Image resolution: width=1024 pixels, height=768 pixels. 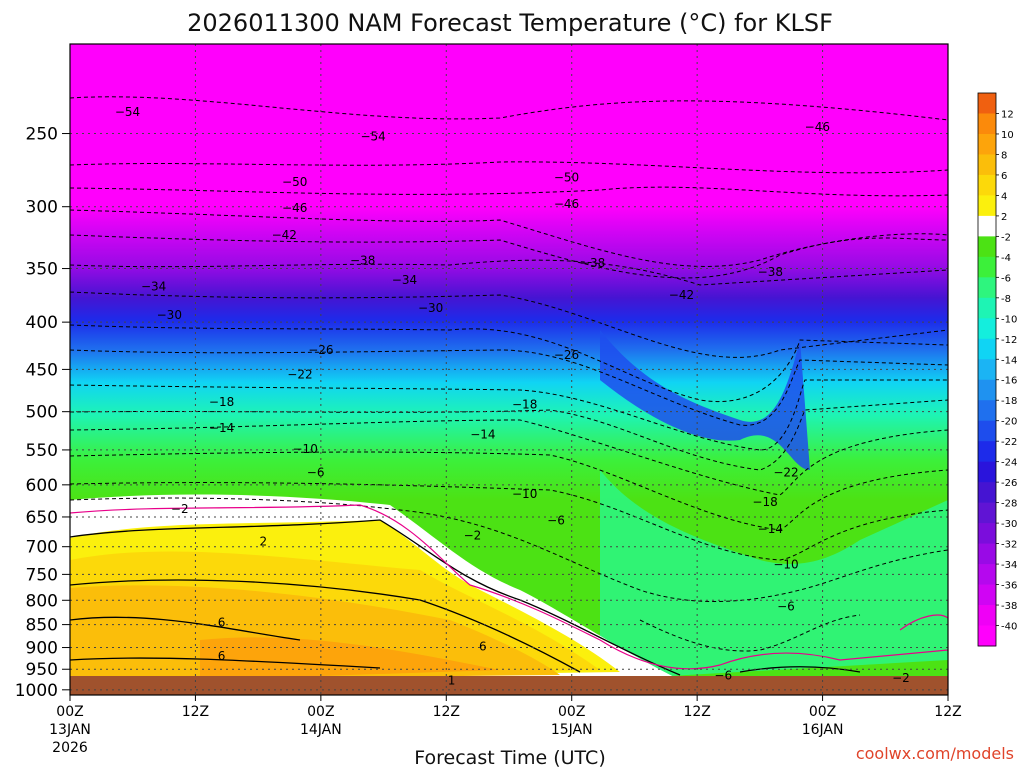 What do you see at coordinates (42, 548) in the screenshot?
I see `y-tick-label: 700` at bounding box center [42, 548].